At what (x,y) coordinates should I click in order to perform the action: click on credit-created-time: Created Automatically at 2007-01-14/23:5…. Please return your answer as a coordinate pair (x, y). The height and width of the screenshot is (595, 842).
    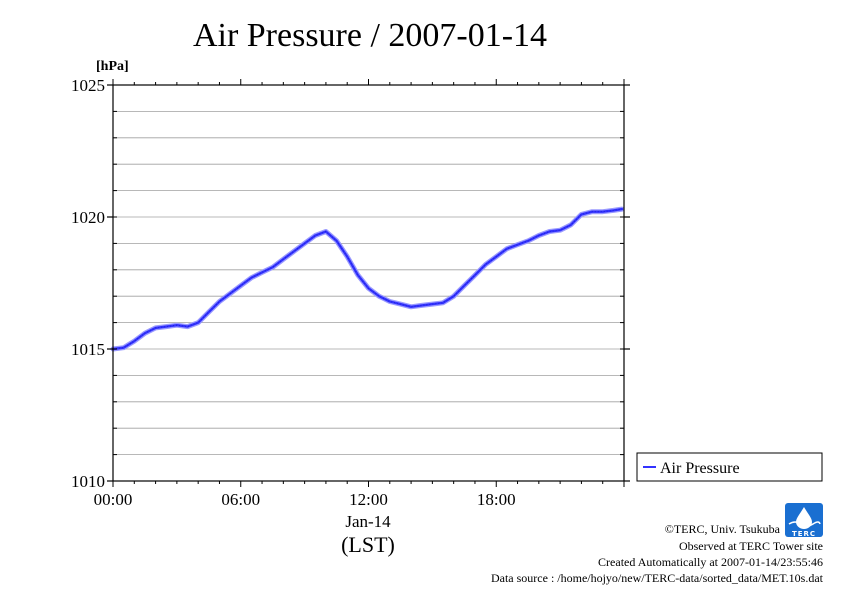
    Looking at the image, I should click on (710, 562).